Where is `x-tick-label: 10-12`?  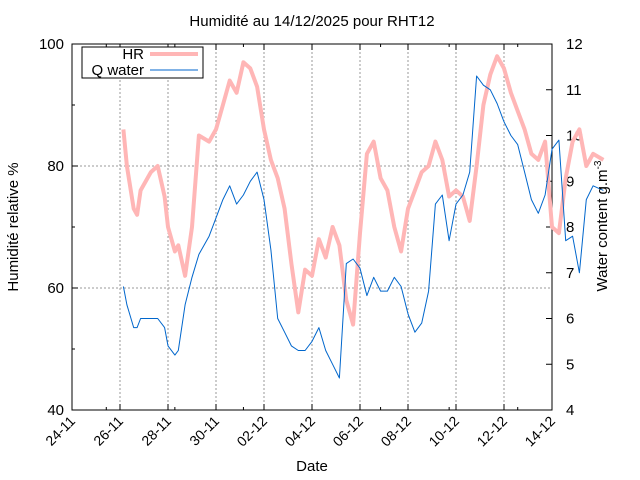 x-tick-label: 10-12 is located at coordinates (443, 431).